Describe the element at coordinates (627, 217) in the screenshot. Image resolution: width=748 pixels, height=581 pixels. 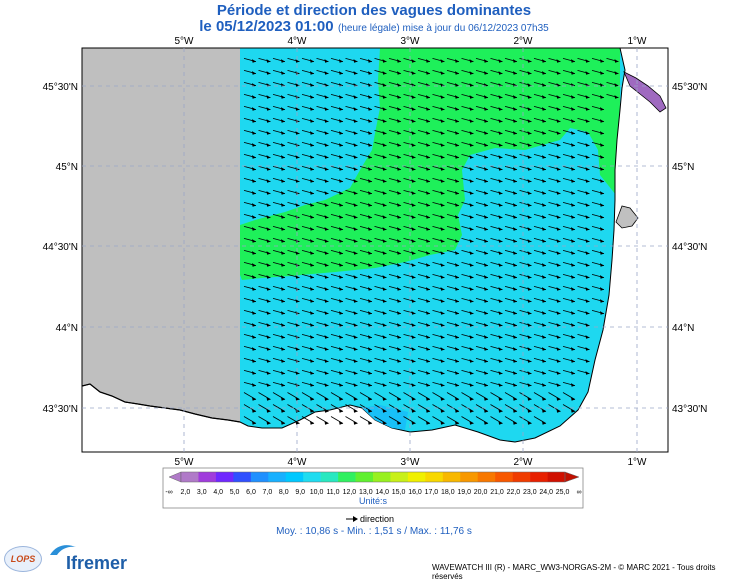
I see `arcachon-basin` at that location.